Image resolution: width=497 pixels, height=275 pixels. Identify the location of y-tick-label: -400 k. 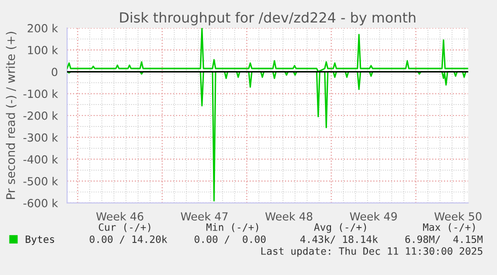
(40, 159).